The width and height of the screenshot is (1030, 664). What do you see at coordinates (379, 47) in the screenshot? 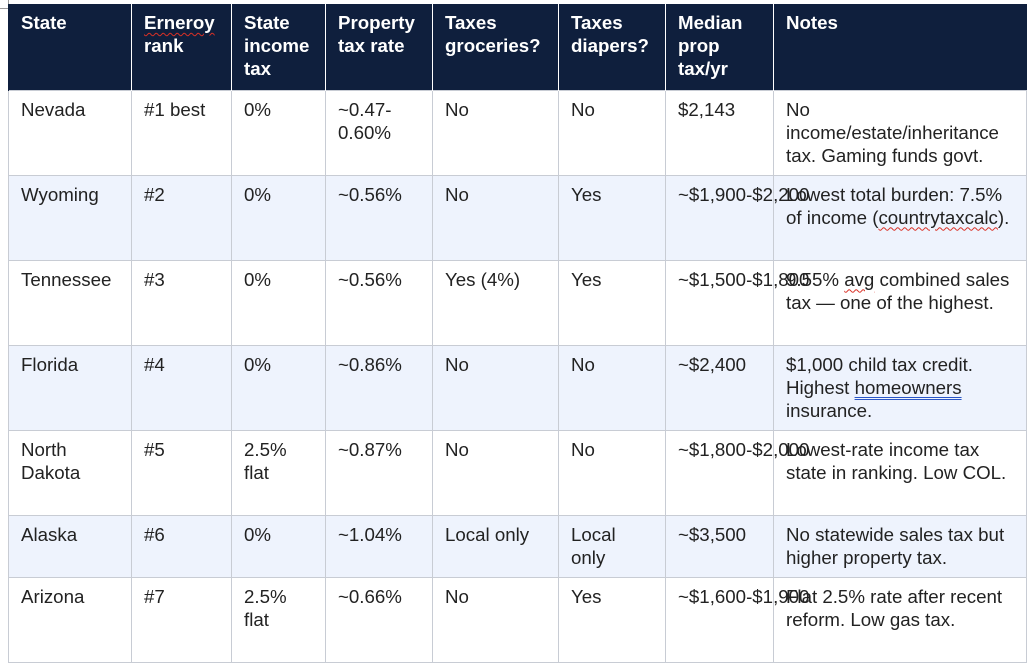
I see `header-property-tax-rate: Property tax rate` at bounding box center [379, 47].